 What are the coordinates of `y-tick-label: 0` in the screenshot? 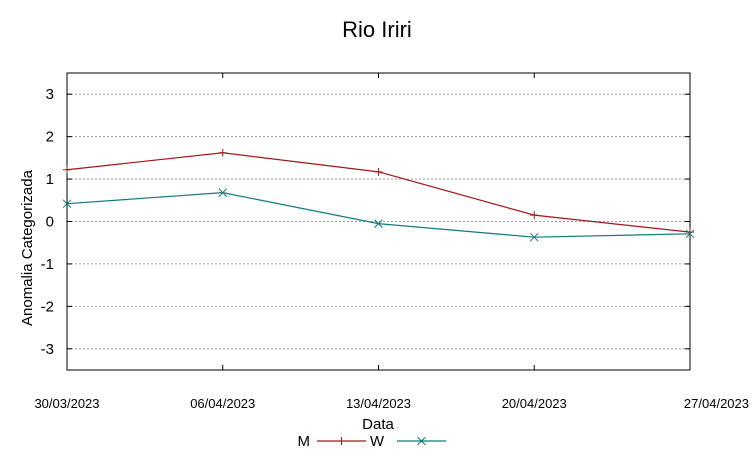 It's located at (50, 222).